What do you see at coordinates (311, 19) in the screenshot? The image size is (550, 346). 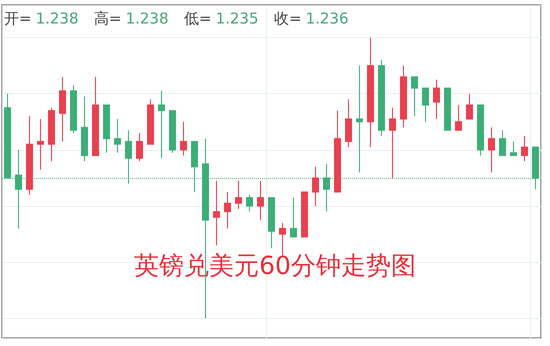 I see `text: 收=1.236` at bounding box center [311, 19].